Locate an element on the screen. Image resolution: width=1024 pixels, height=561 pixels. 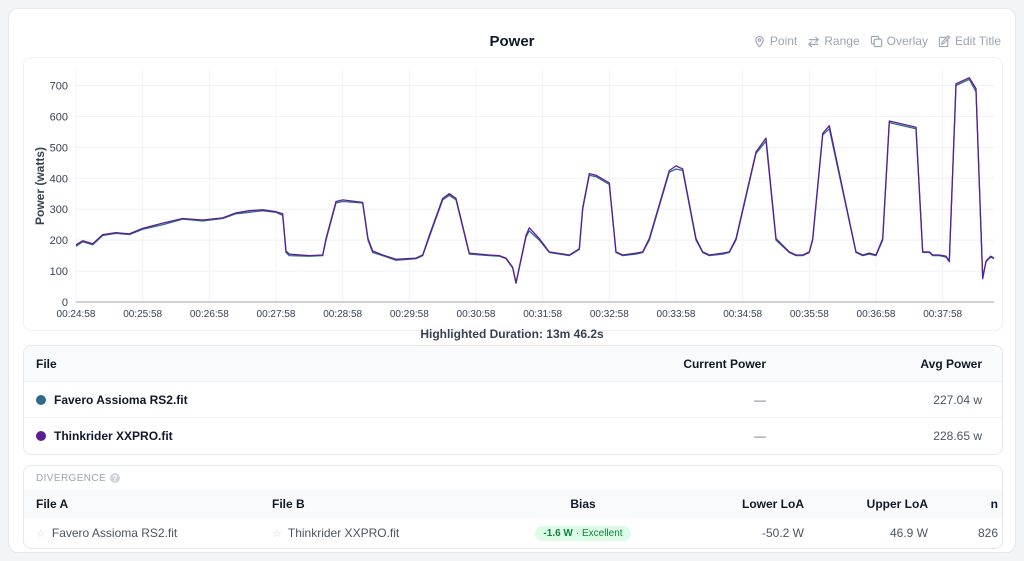
bias-cell: -1.6 W · Excellent is located at coordinates (583, 533).